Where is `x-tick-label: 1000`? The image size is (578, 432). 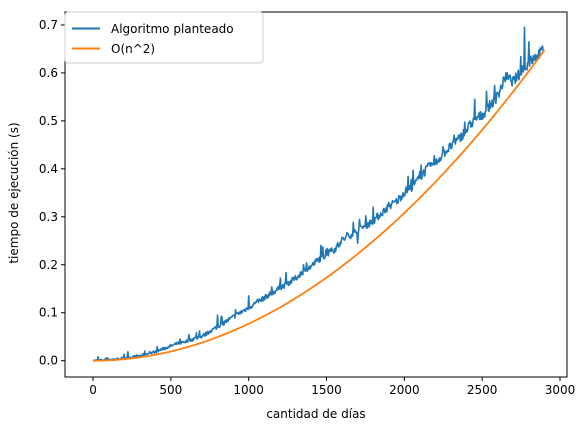
x-tick-label: 1000 is located at coordinates (248, 390).